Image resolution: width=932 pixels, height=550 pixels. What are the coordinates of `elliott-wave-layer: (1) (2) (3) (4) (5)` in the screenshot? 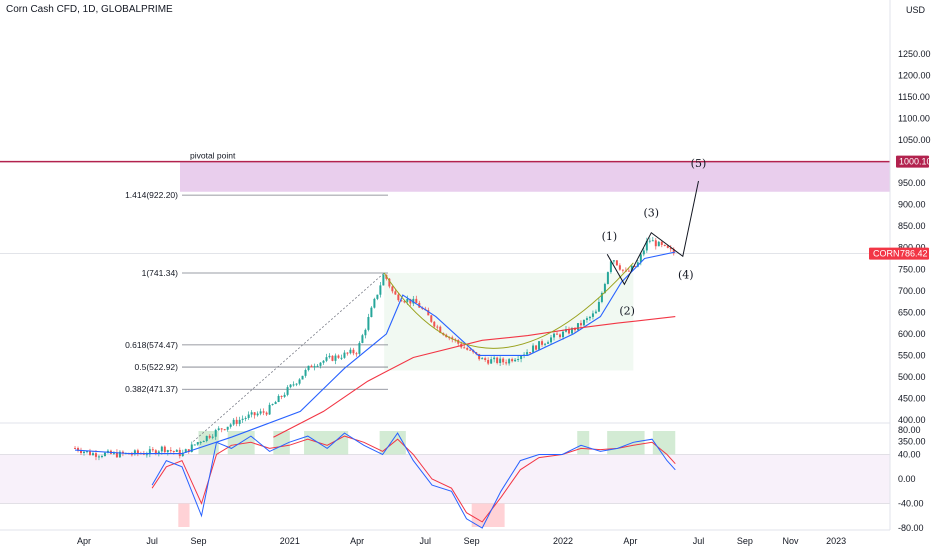 It's located at (654, 237).